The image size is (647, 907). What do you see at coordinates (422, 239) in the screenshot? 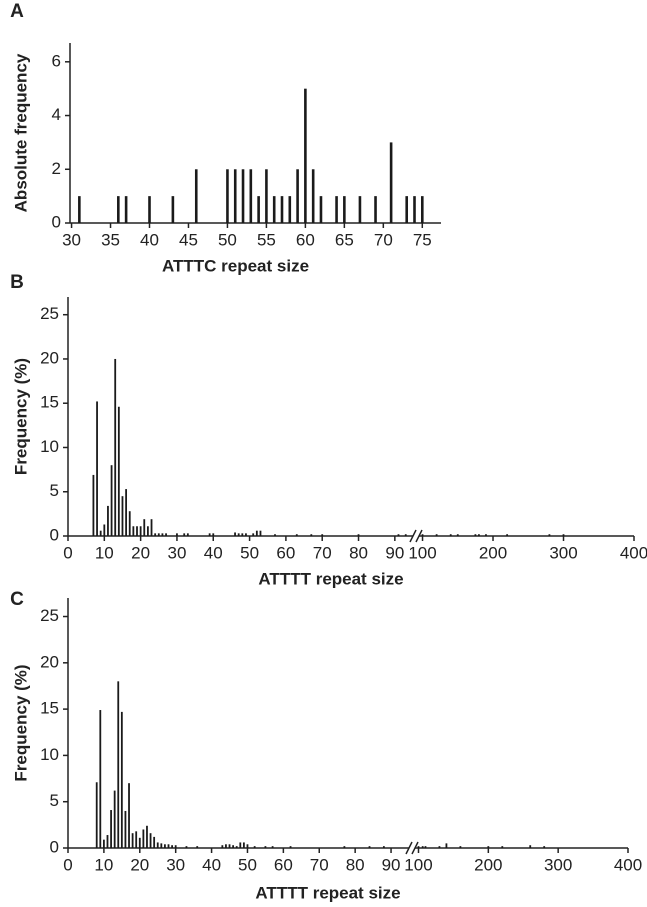
I see `x-tick-label: 75` at bounding box center [422, 239].